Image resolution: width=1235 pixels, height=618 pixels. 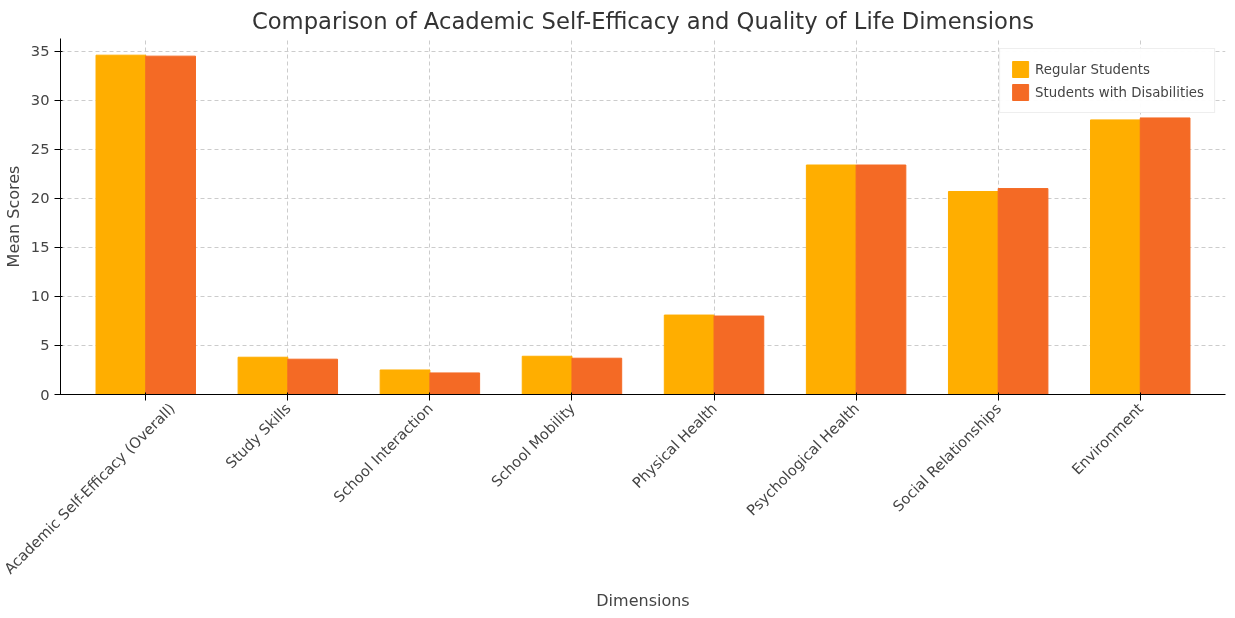 I want to click on y-tick-label: 35, so click(x=40, y=51).